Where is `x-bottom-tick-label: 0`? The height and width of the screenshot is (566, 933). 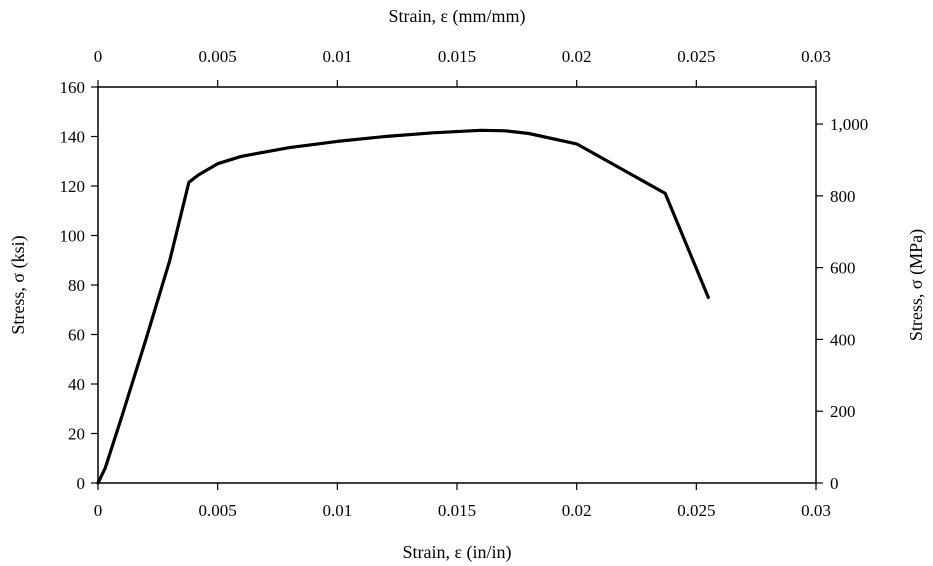
x-bottom-tick-label: 0 is located at coordinates (98, 510).